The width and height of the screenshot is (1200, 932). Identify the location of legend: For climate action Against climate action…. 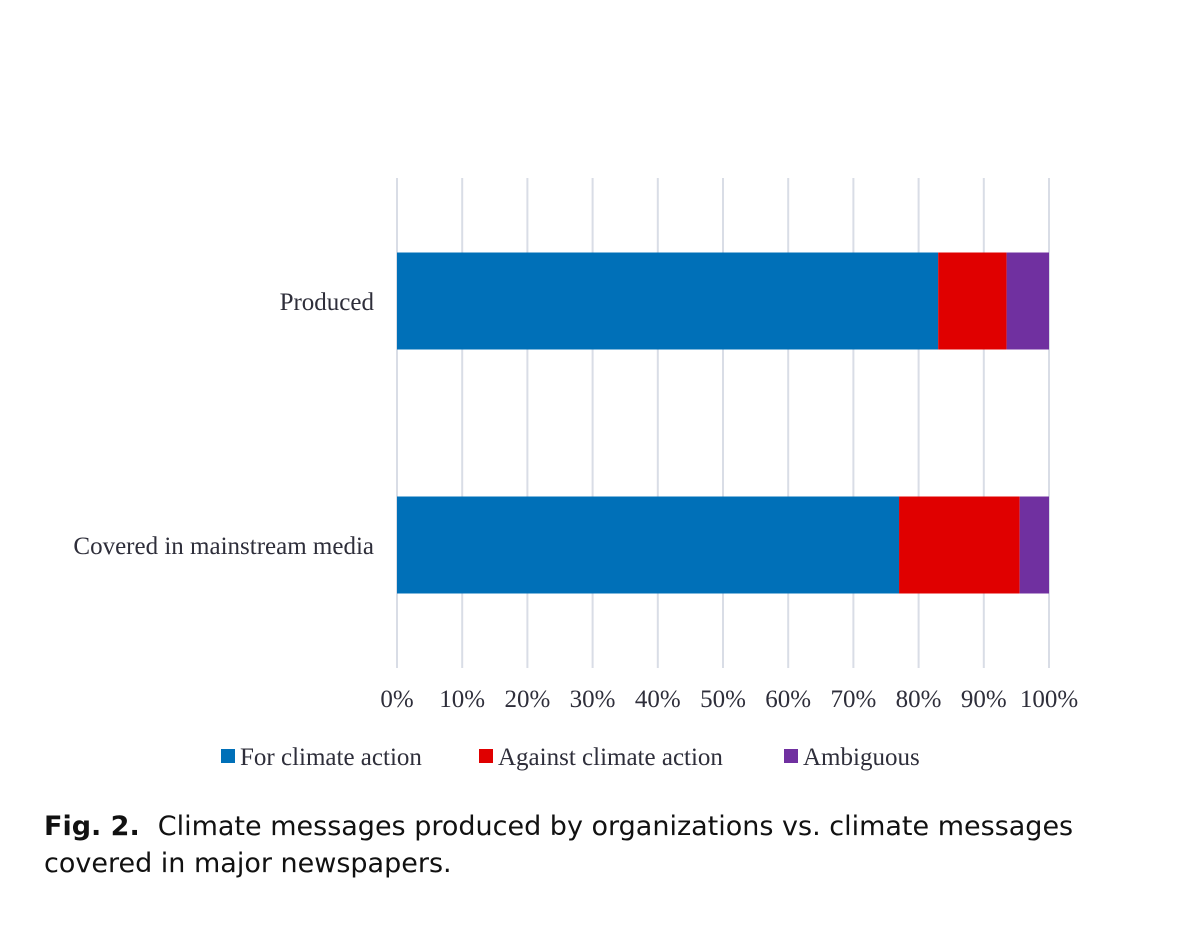
(570, 757).